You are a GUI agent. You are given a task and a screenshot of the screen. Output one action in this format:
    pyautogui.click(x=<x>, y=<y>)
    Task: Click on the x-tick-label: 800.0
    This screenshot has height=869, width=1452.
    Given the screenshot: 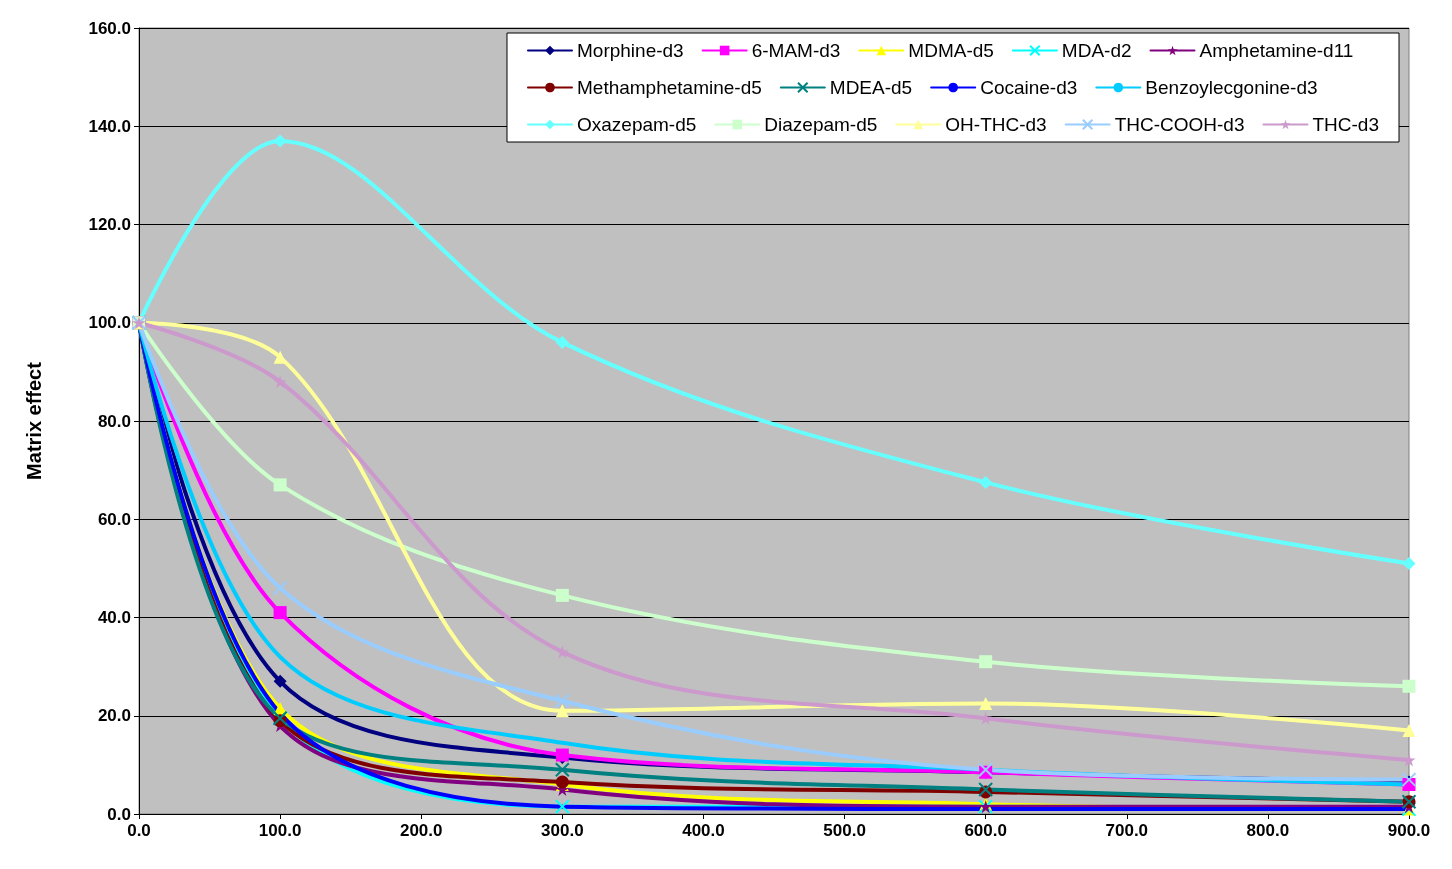 What is the action you would take?
    pyautogui.click(x=1268, y=830)
    